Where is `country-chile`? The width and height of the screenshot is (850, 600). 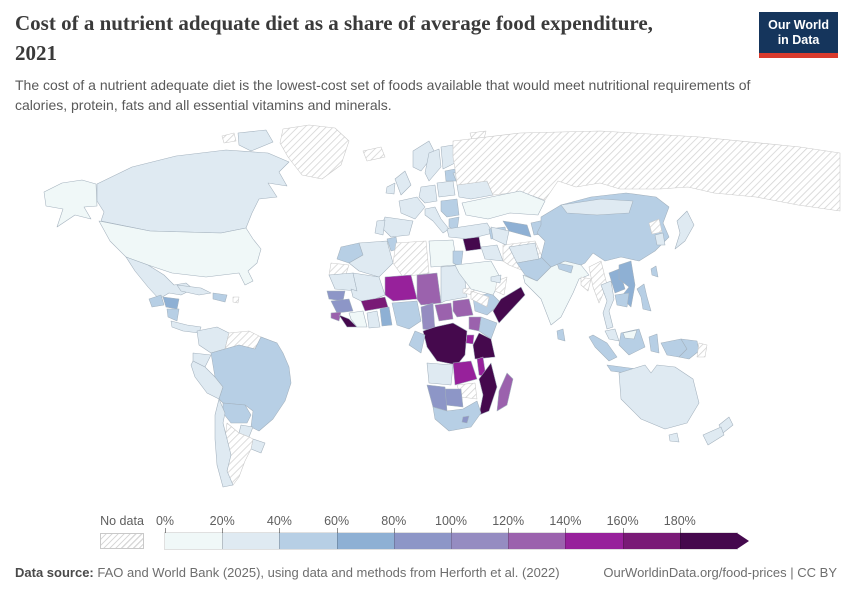 country-chile is located at coordinates (224, 443).